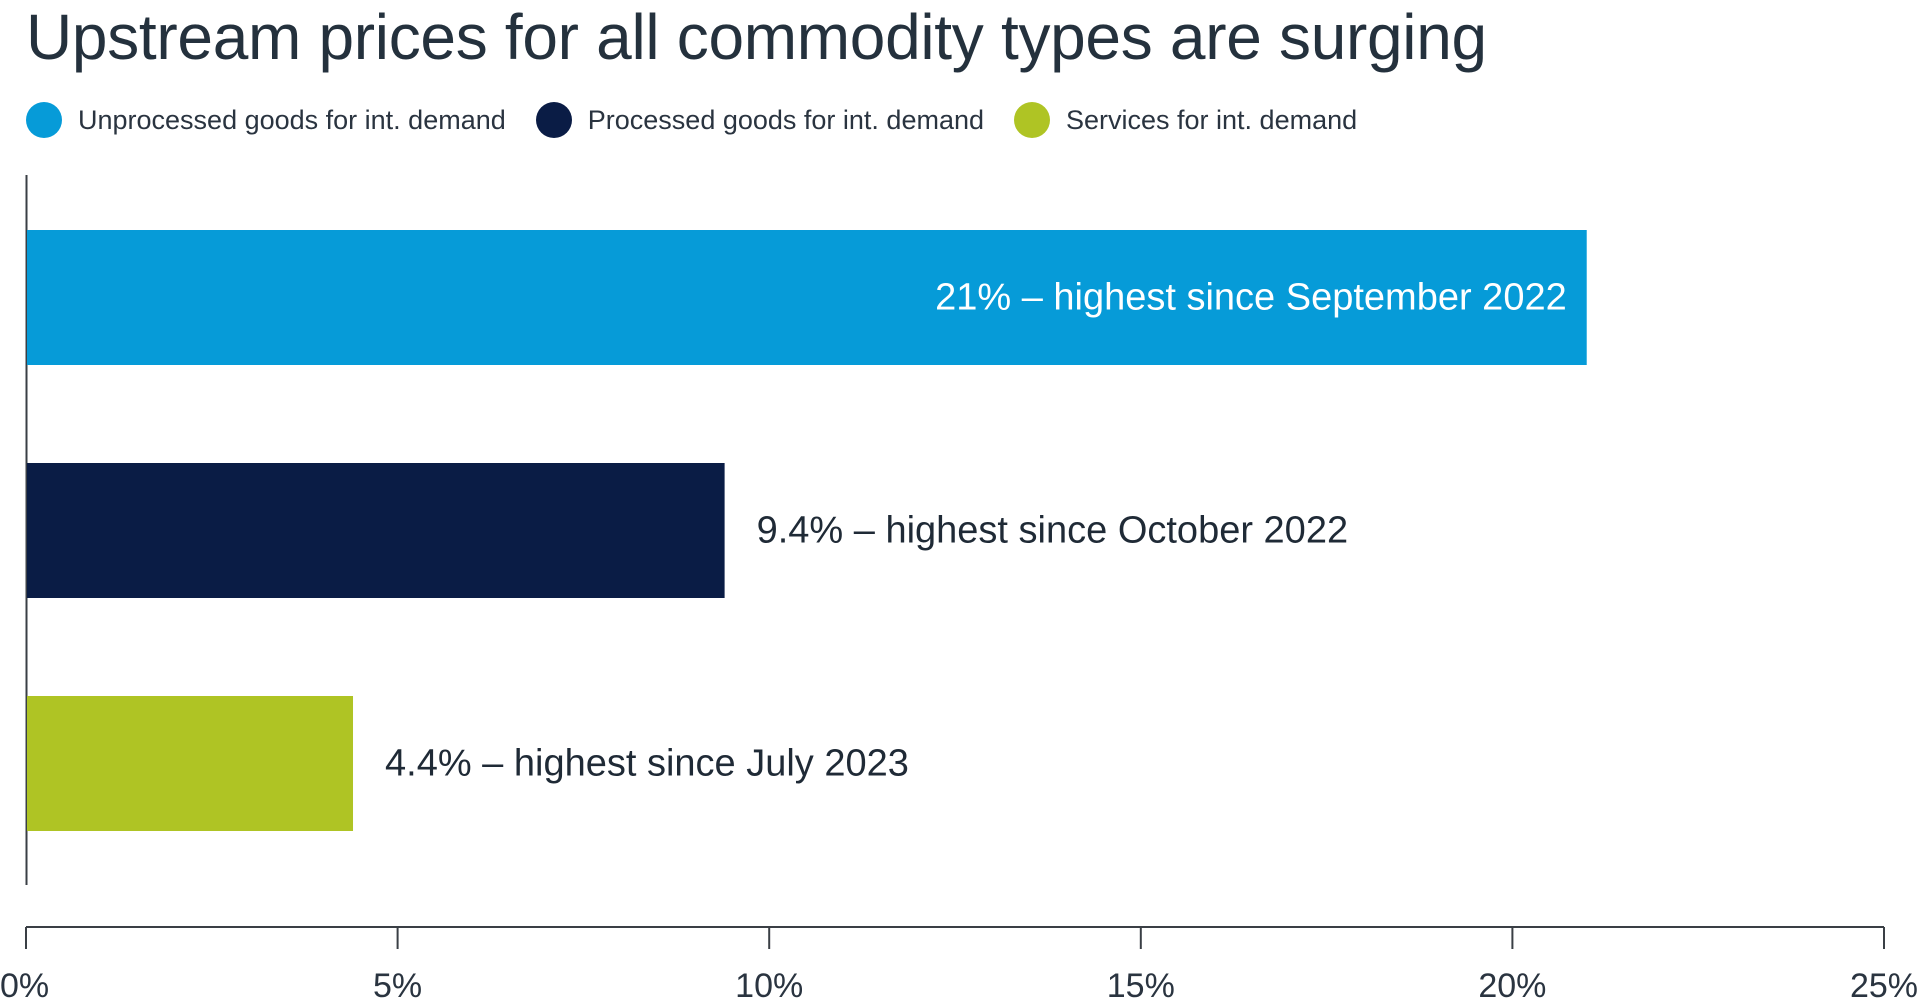 This screenshot has height=1005, width=1921. I want to click on legend-swatch-processed, so click(553, 120).